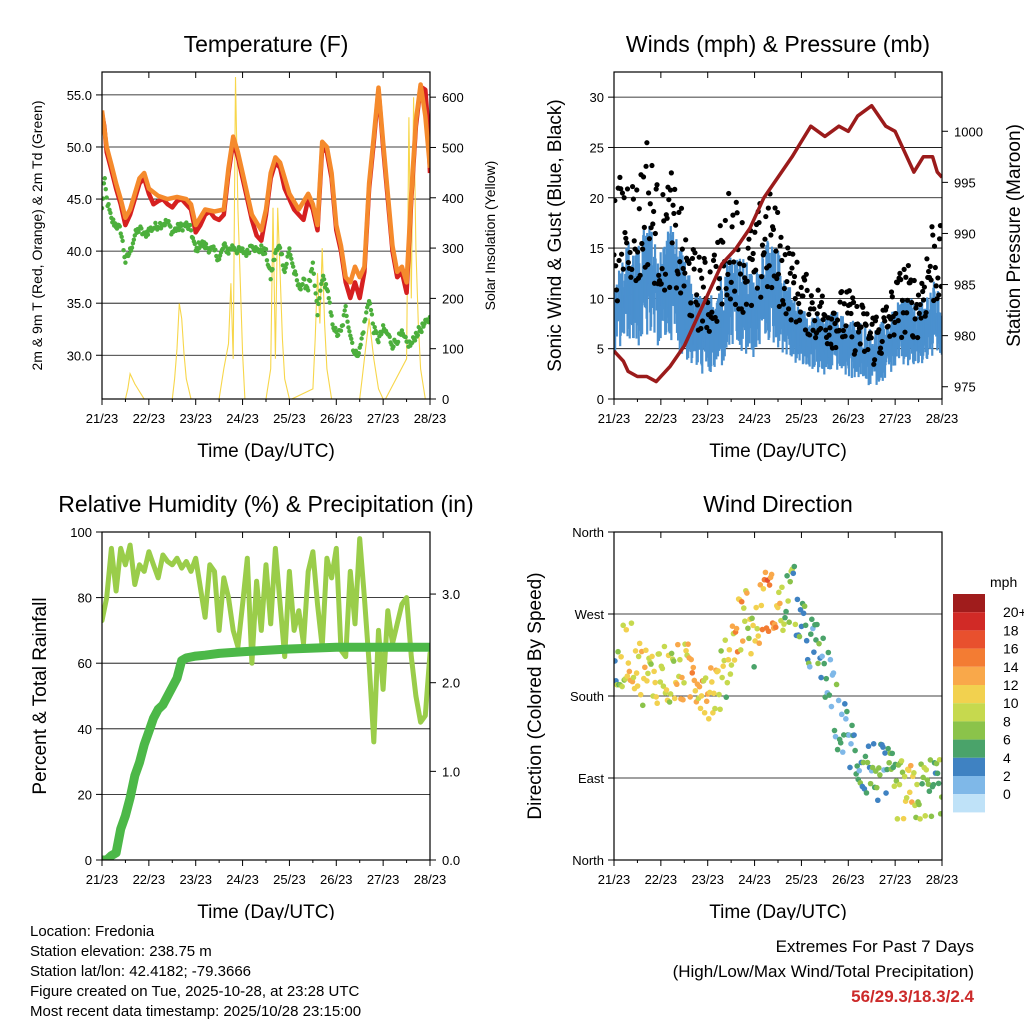 This screenshot has width=1024, height=1024. Describe the element at coordinates (289, 418) in the screenshot. I see `x-tick-label: 25/23` at that location.